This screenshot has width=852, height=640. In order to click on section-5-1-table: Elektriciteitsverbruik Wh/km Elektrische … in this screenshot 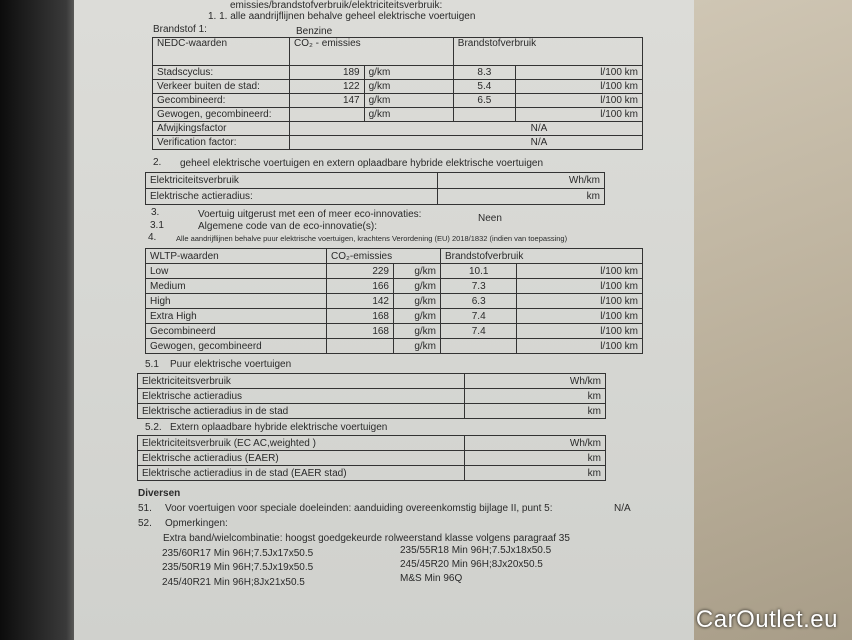, I will do `click(371, 396)`.